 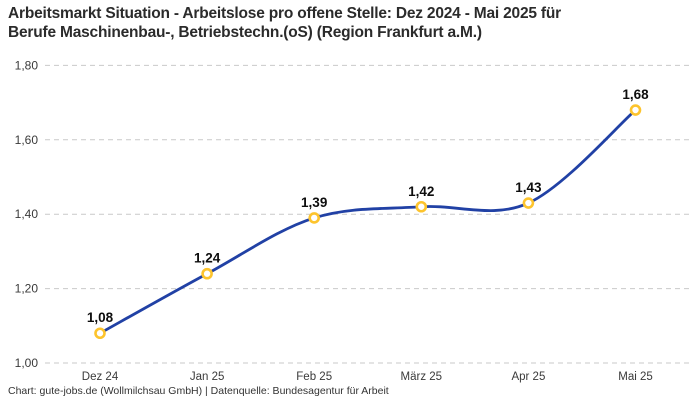 I want to click on x-tick-label: März 25, so click(x=422, y=377).